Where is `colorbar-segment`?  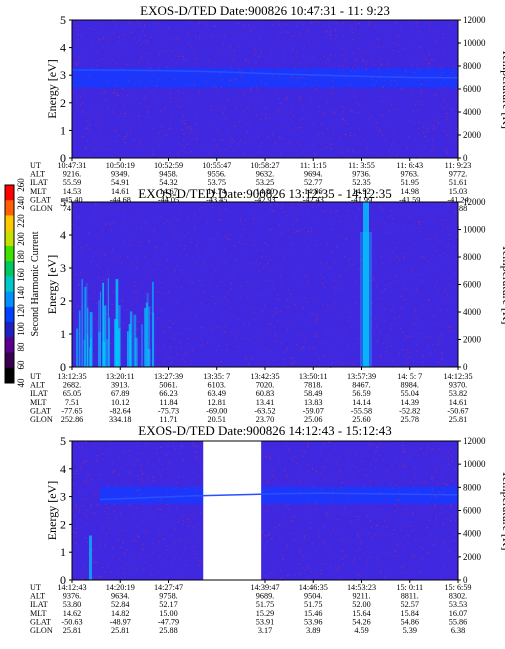 colorbar-segment is located at coordinates (9, 193).